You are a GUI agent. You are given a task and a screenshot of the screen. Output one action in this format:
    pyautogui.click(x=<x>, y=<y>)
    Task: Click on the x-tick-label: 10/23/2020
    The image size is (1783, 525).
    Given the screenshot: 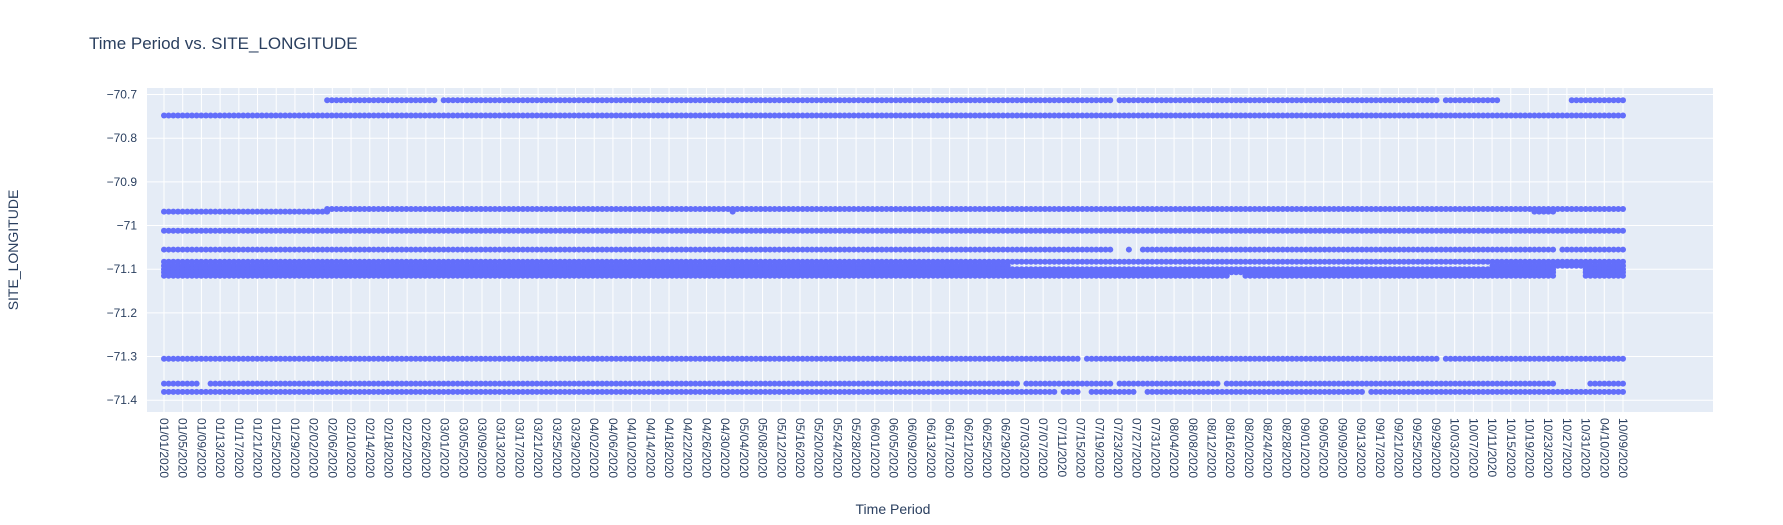 What is the action you would take?
    pyautogui.click(x=1548, y=448)
    